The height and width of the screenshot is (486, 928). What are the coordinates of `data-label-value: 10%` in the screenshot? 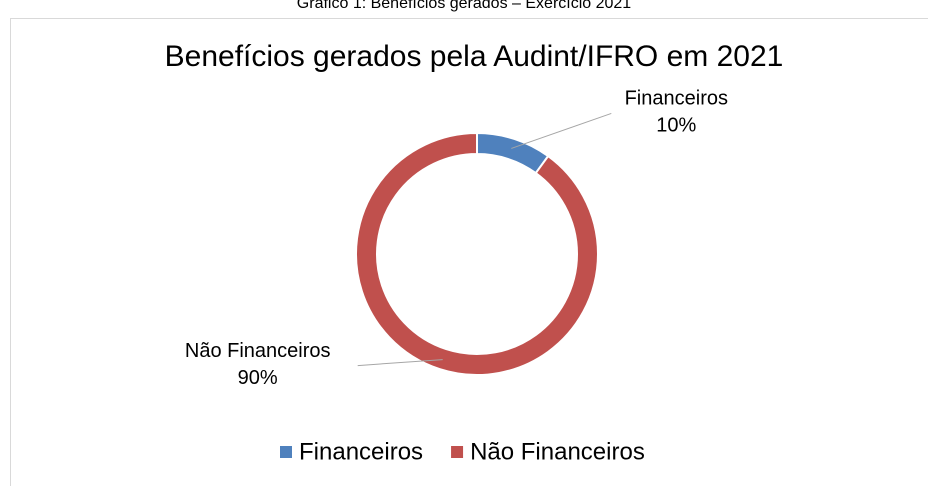 It's located at (676, 126).